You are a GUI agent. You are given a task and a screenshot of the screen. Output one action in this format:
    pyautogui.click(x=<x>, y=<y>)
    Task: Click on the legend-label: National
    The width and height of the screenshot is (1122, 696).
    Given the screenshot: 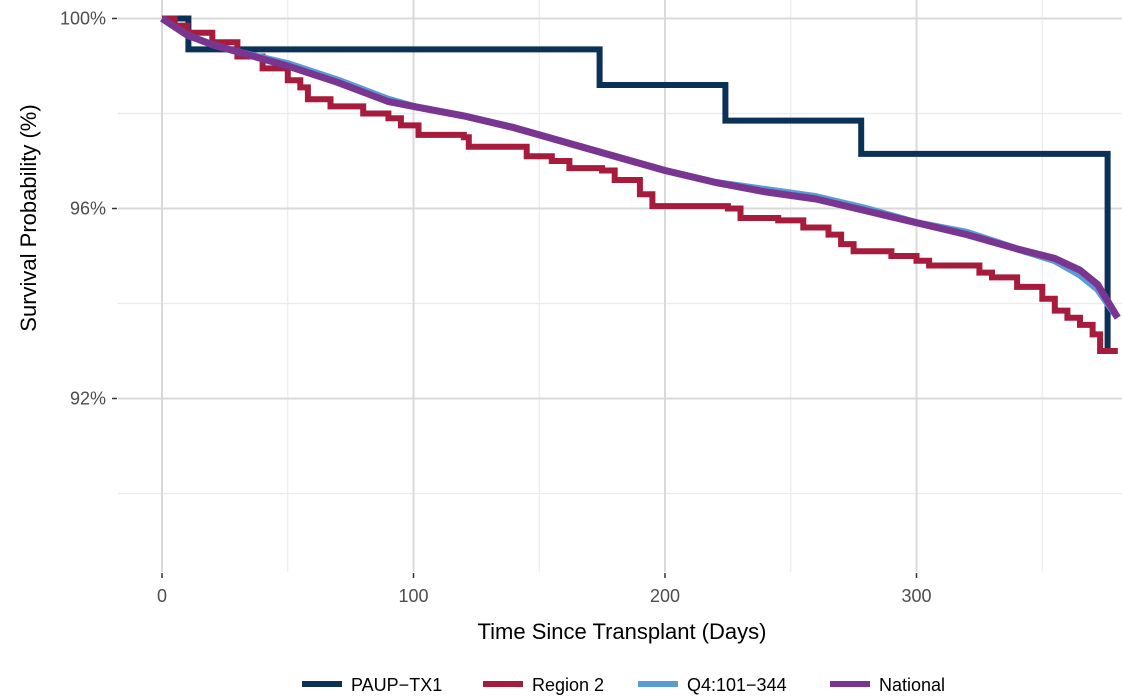 What is the action you would take?
    pyautogui.click(x=912, y=685)
    